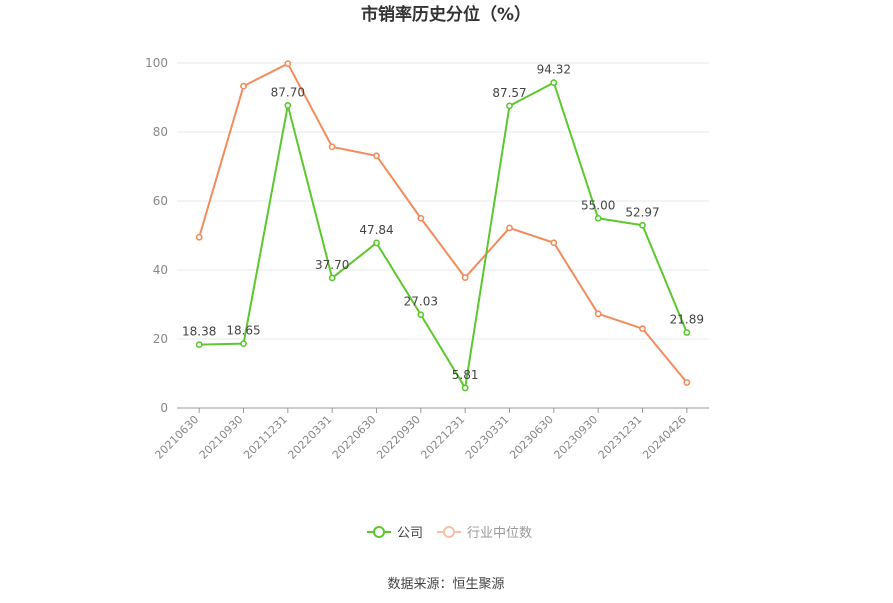 This screenshot has height=603, width=893. What do you see at coordinates (598, 205) in the screenshot?
I see `data-label: 55.00` at bounding box center [598, 205].